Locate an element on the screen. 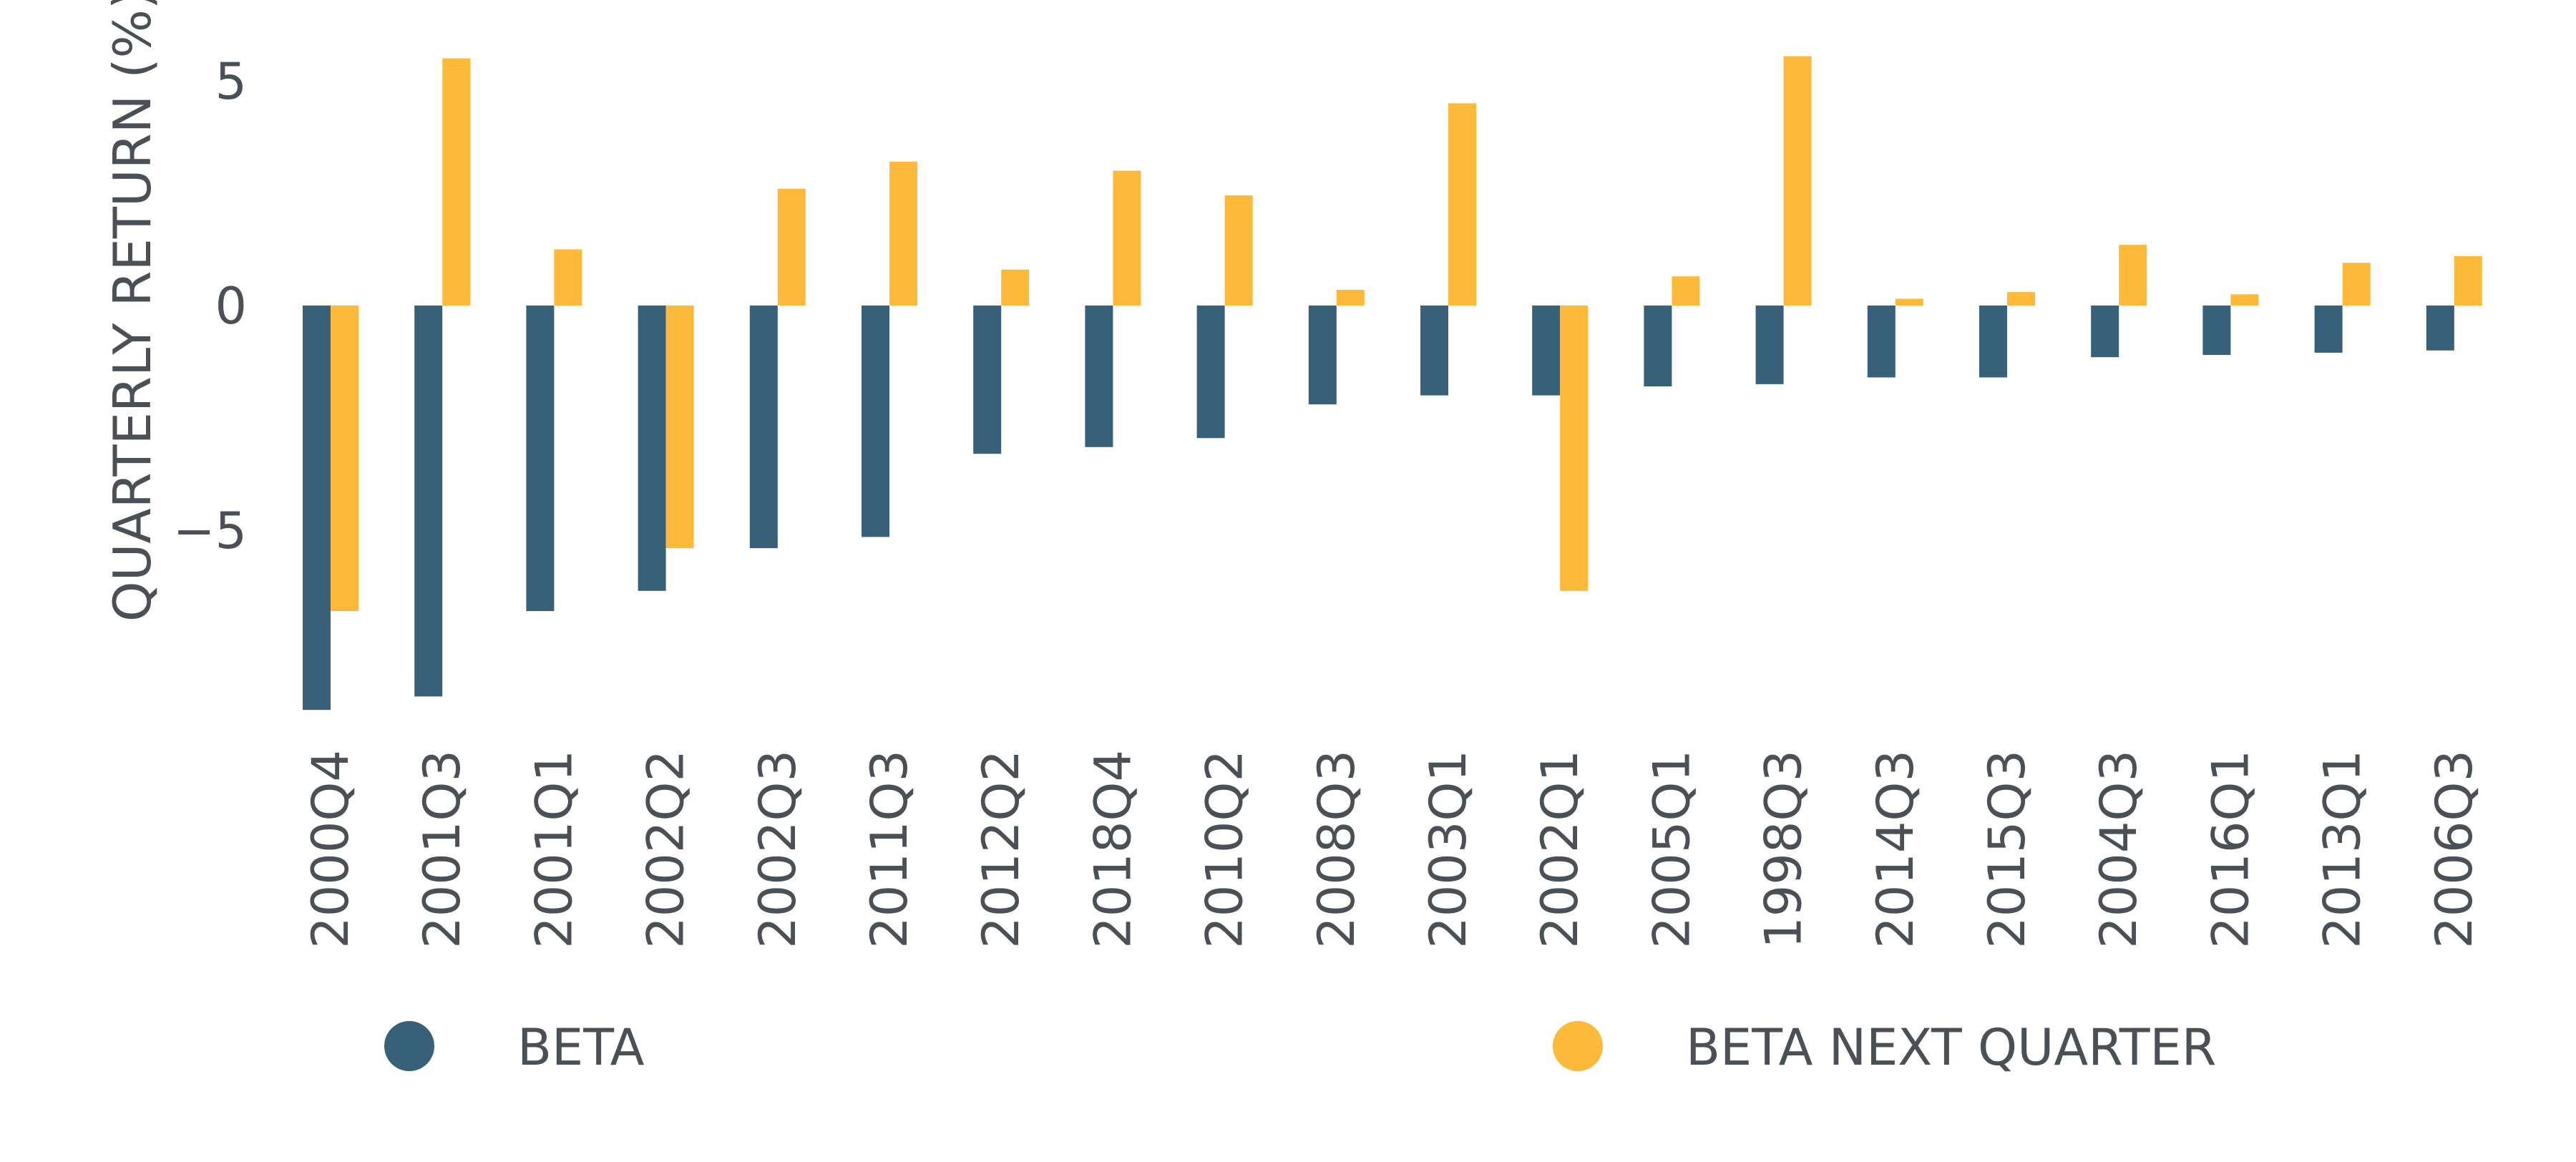 The image size is (2576, 1162). x-tick-label: 2015Q3 is located at coordinates (2007, 850).